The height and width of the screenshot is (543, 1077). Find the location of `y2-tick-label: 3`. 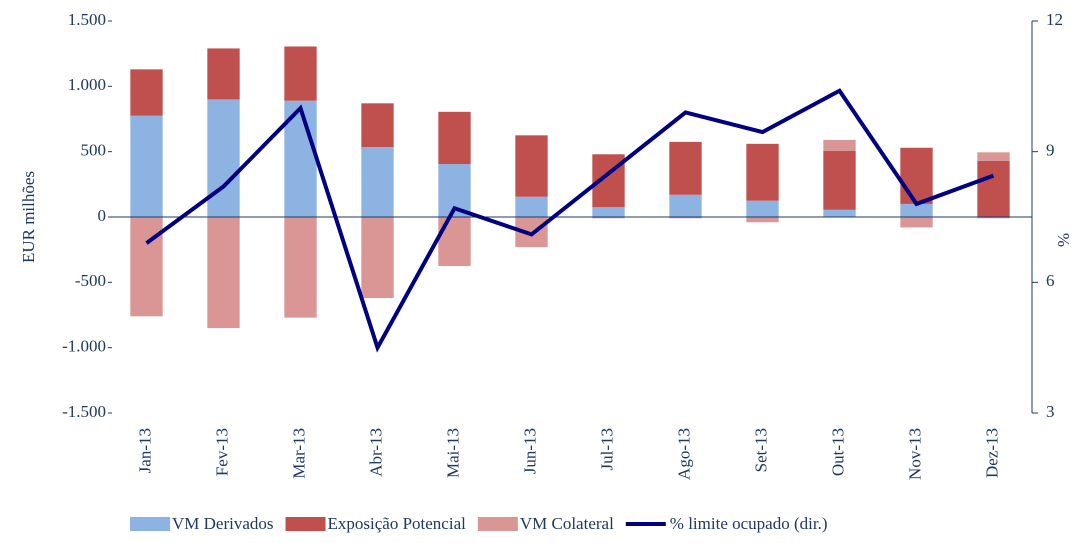

y2-tick-label: 3 is located at coordinates (1050, 411).